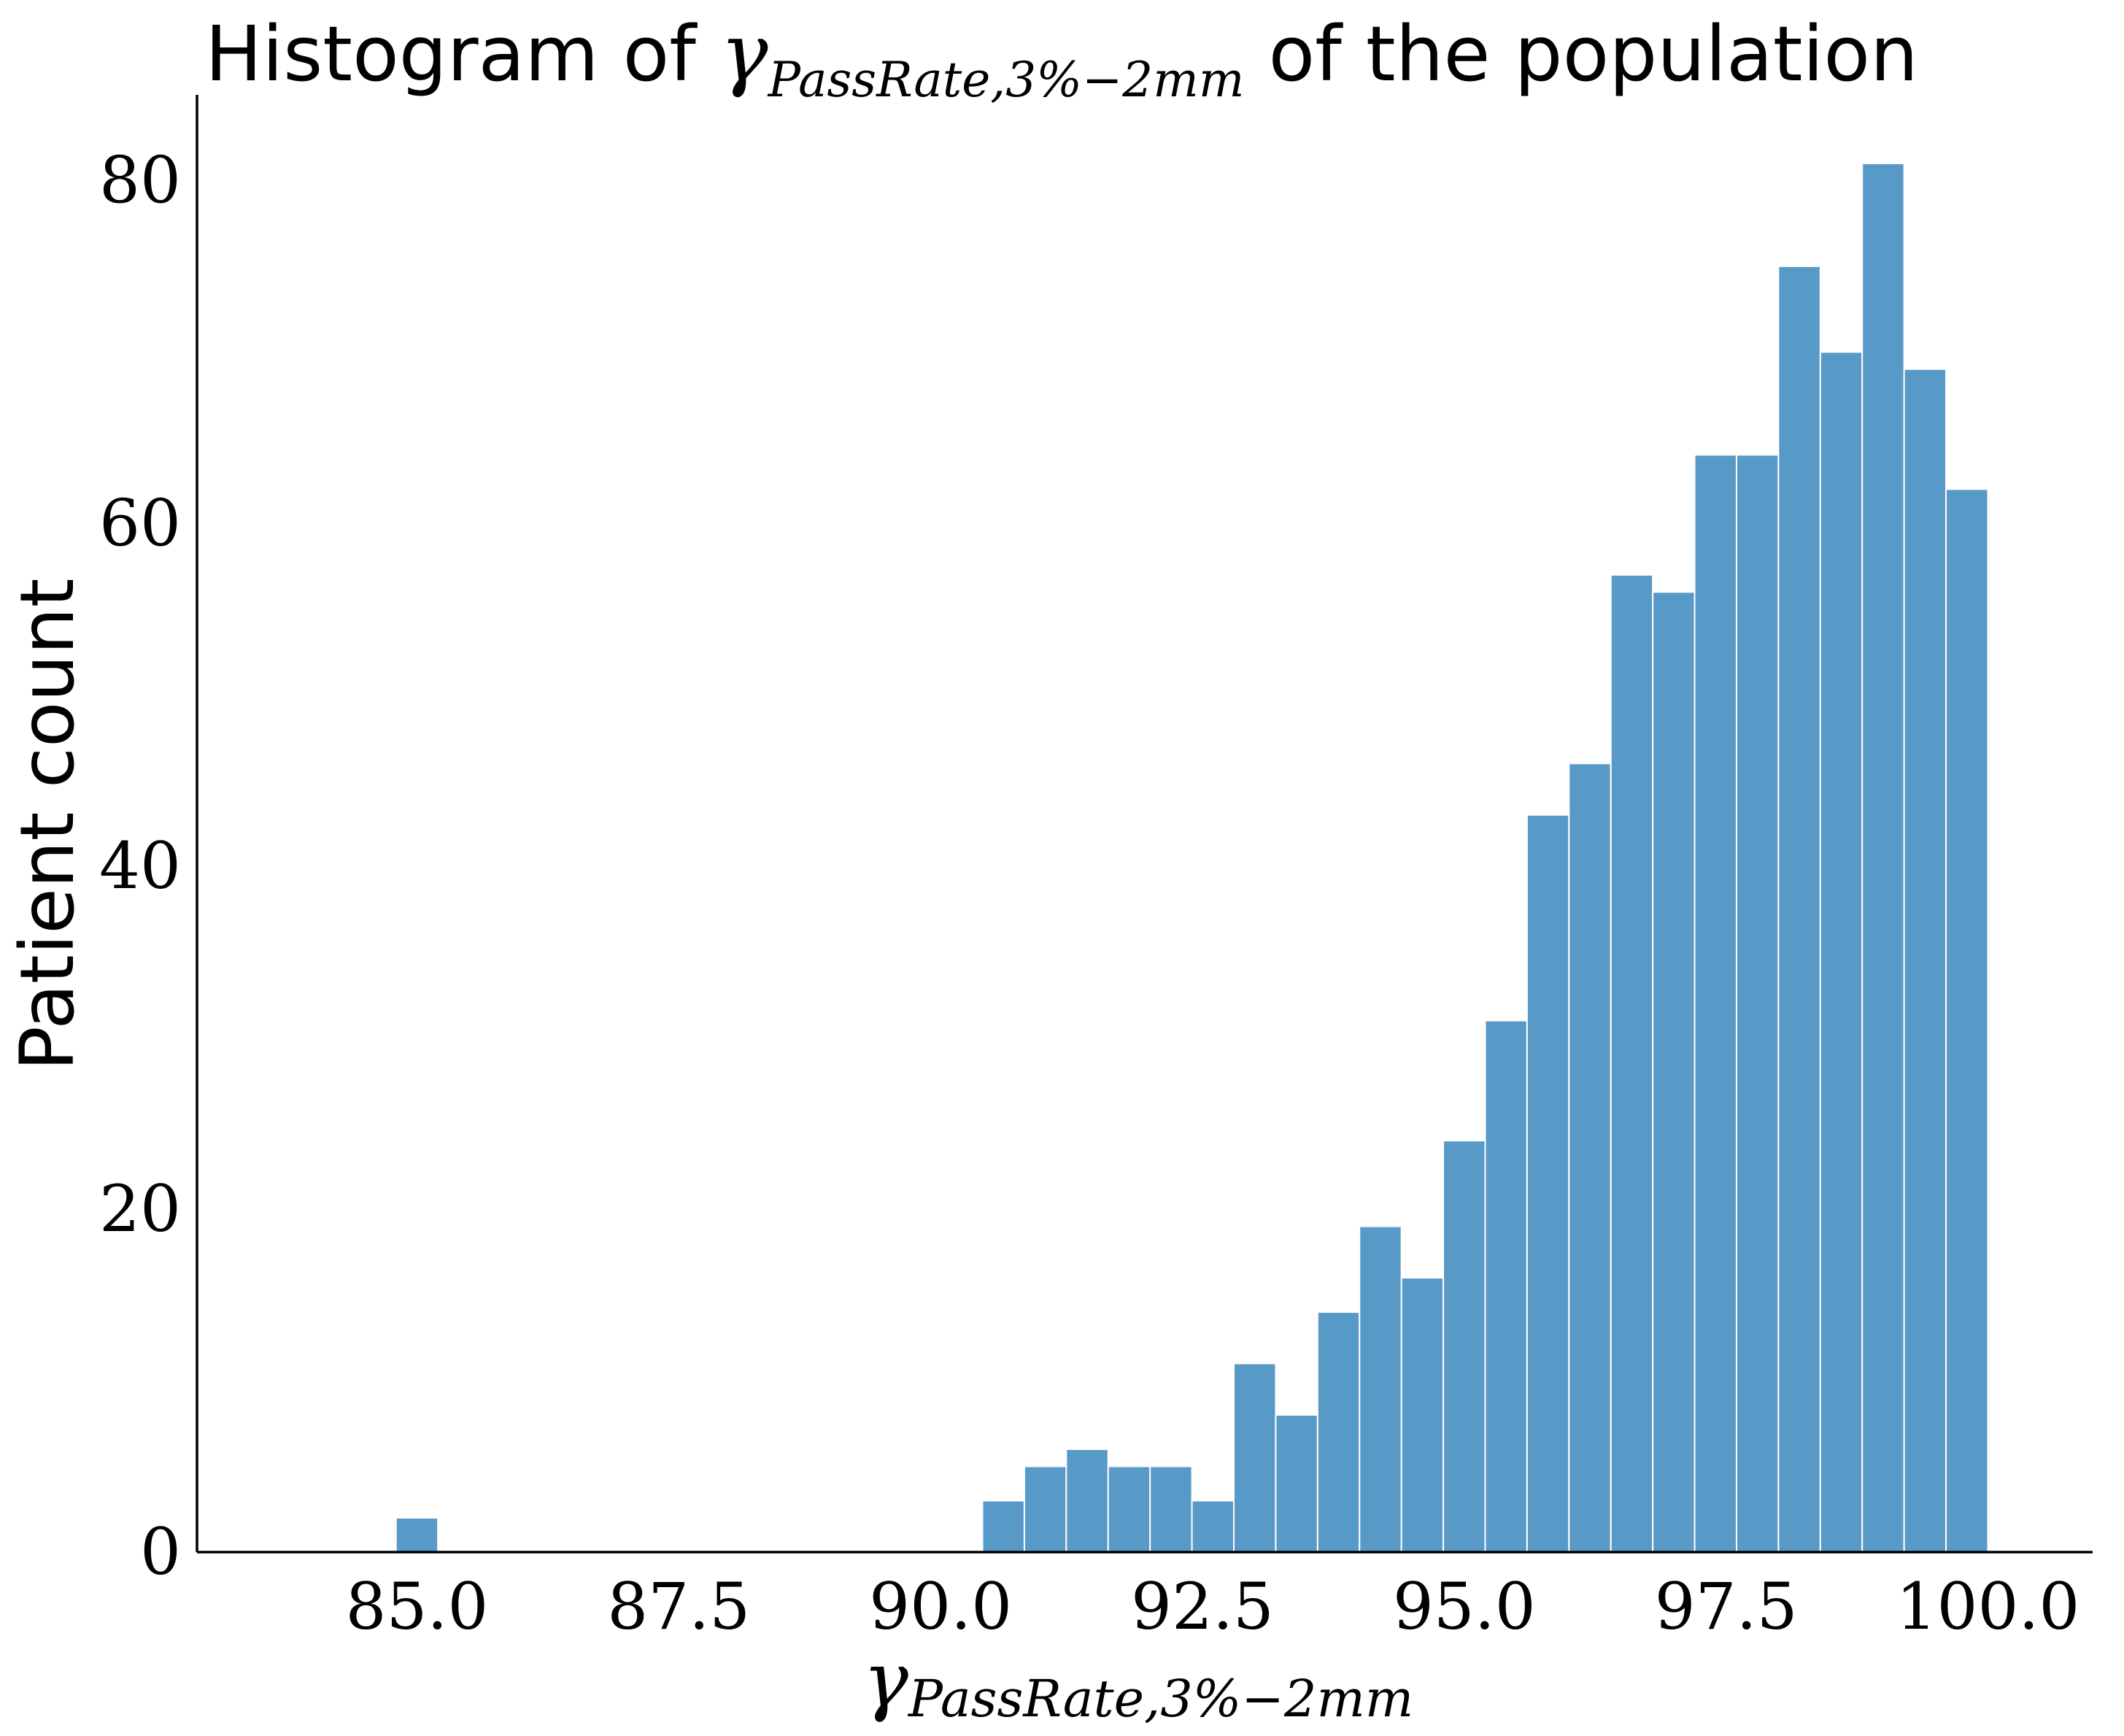 Image resolution: width=2124 pixels, height=1736 pixels. What do you see at coordinates (47, 824) in the screenshot?
I see `y-axis-label: Patient count` at bounding box center [47, 824].